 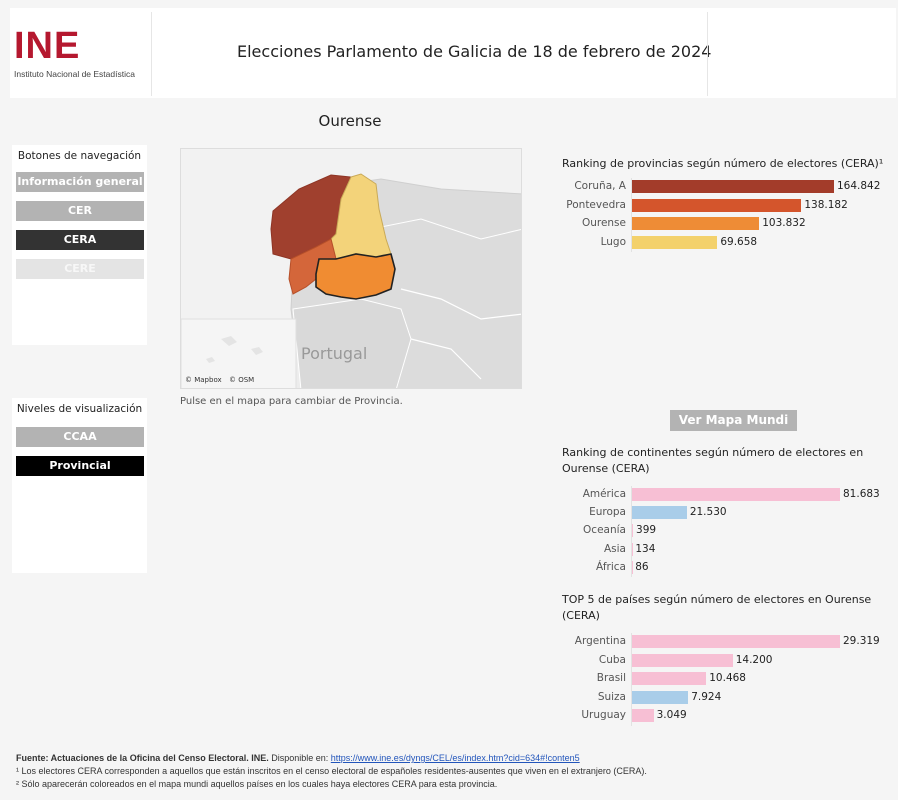 I want to click on chart-row: América 81.683, so click(x=727, y=495).